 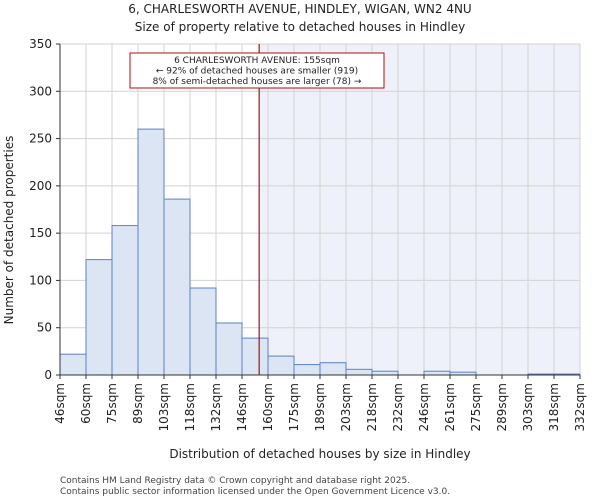 What do you see at coordinates (164, 407) in the screenshot?
I see `x-tick-label: 103sqm` at bounding box center [164, 407].